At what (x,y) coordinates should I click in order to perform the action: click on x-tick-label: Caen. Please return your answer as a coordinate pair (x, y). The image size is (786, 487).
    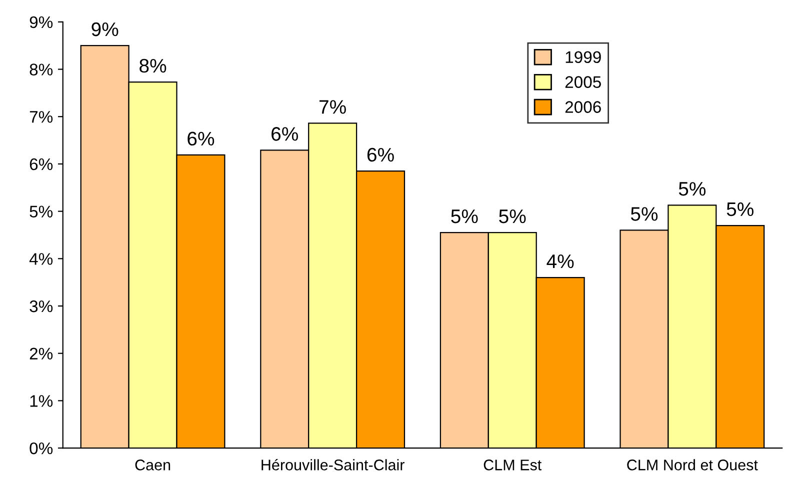
    Looking at the image, I should click on (152, 465).